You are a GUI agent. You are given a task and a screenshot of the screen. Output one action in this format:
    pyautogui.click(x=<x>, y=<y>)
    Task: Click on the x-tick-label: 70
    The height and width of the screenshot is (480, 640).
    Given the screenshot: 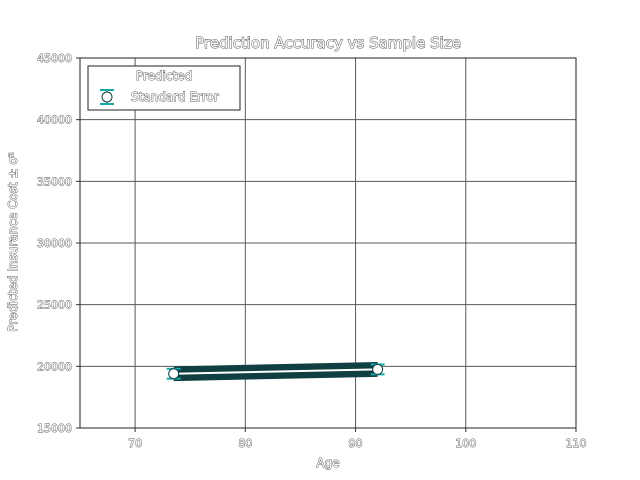 What is the action you would take?
    pyautogui.click(x=135, y=443)
    